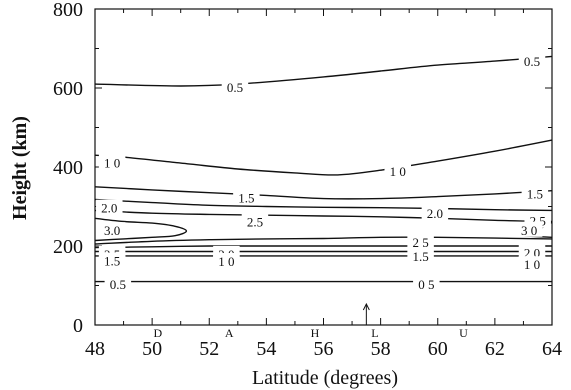 The width and height of the screenshot is (571, 390). What do you see at coordinates (158, 333) in the screenshot?
I see `station-marker-label: D` at bounding box center [158, 333].